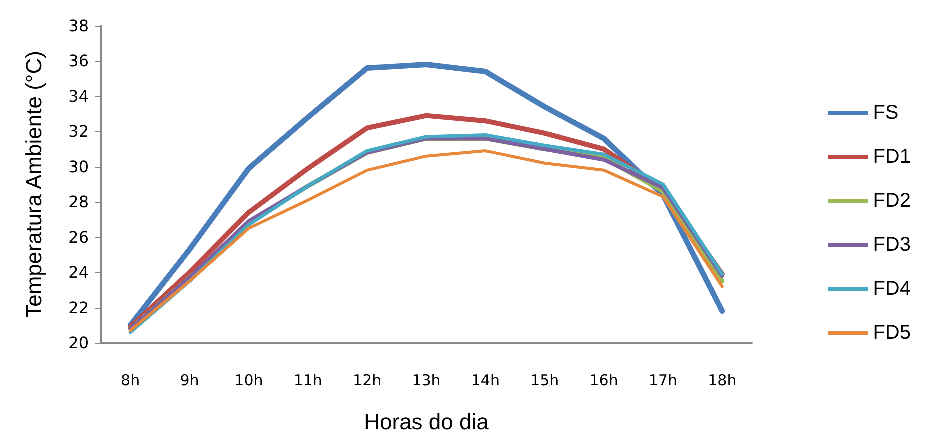 This screenshot has width=934, height=446. I want to click on y-tick-label: 28, so click(78, 202).